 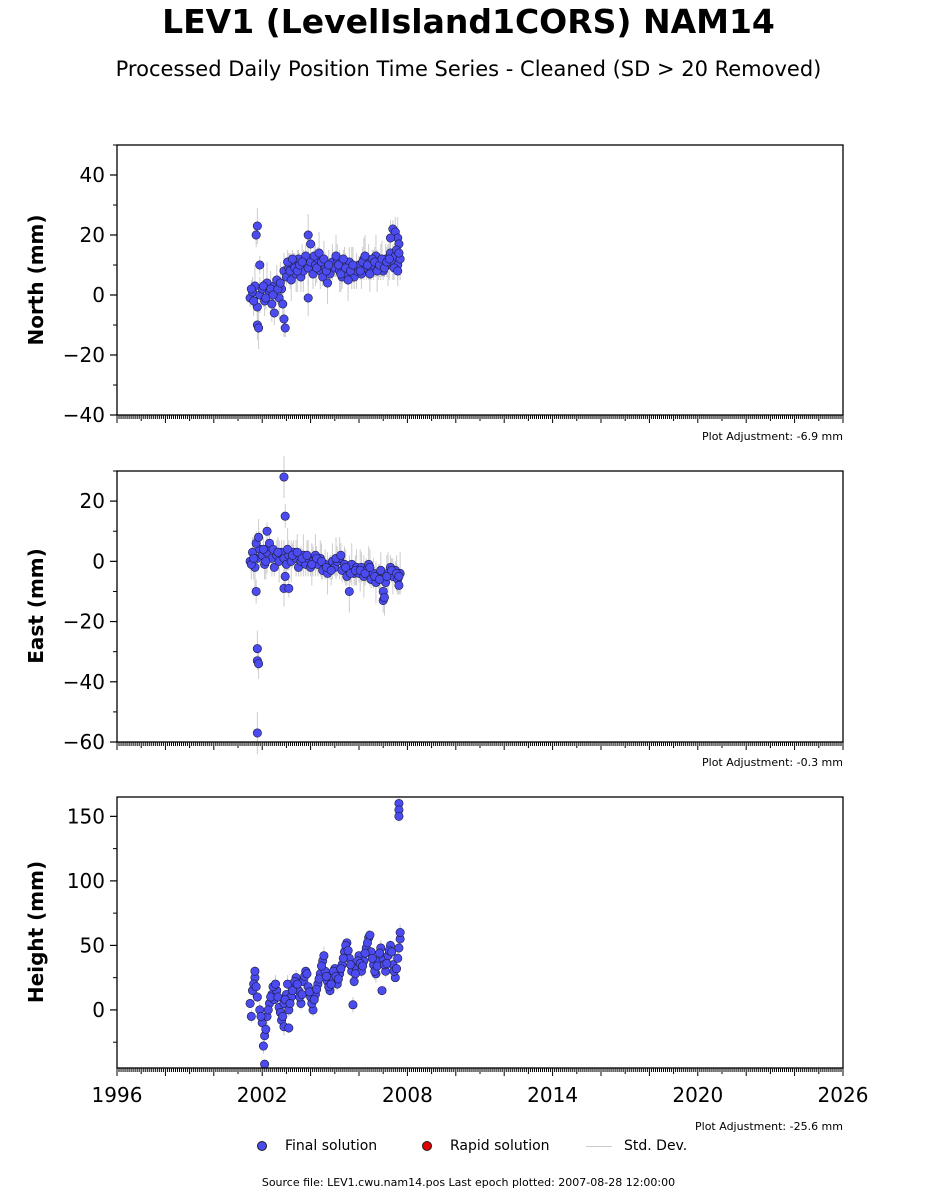 What do you see at coordinates (599, 1146) in the screenshot?
I see `legend-std-line` at bounding box center [599, 1146].